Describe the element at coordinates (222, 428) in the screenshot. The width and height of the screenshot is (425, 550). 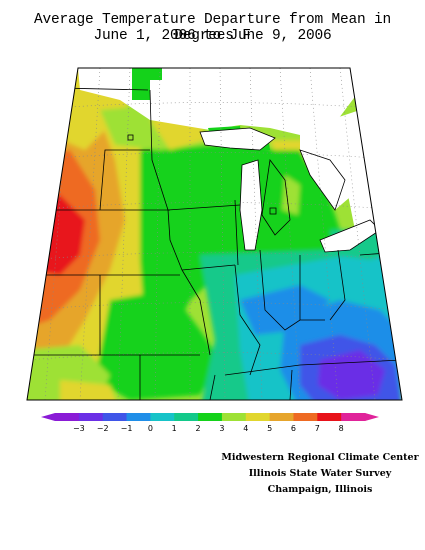
I see `legend-tick-label: 3` at that location.